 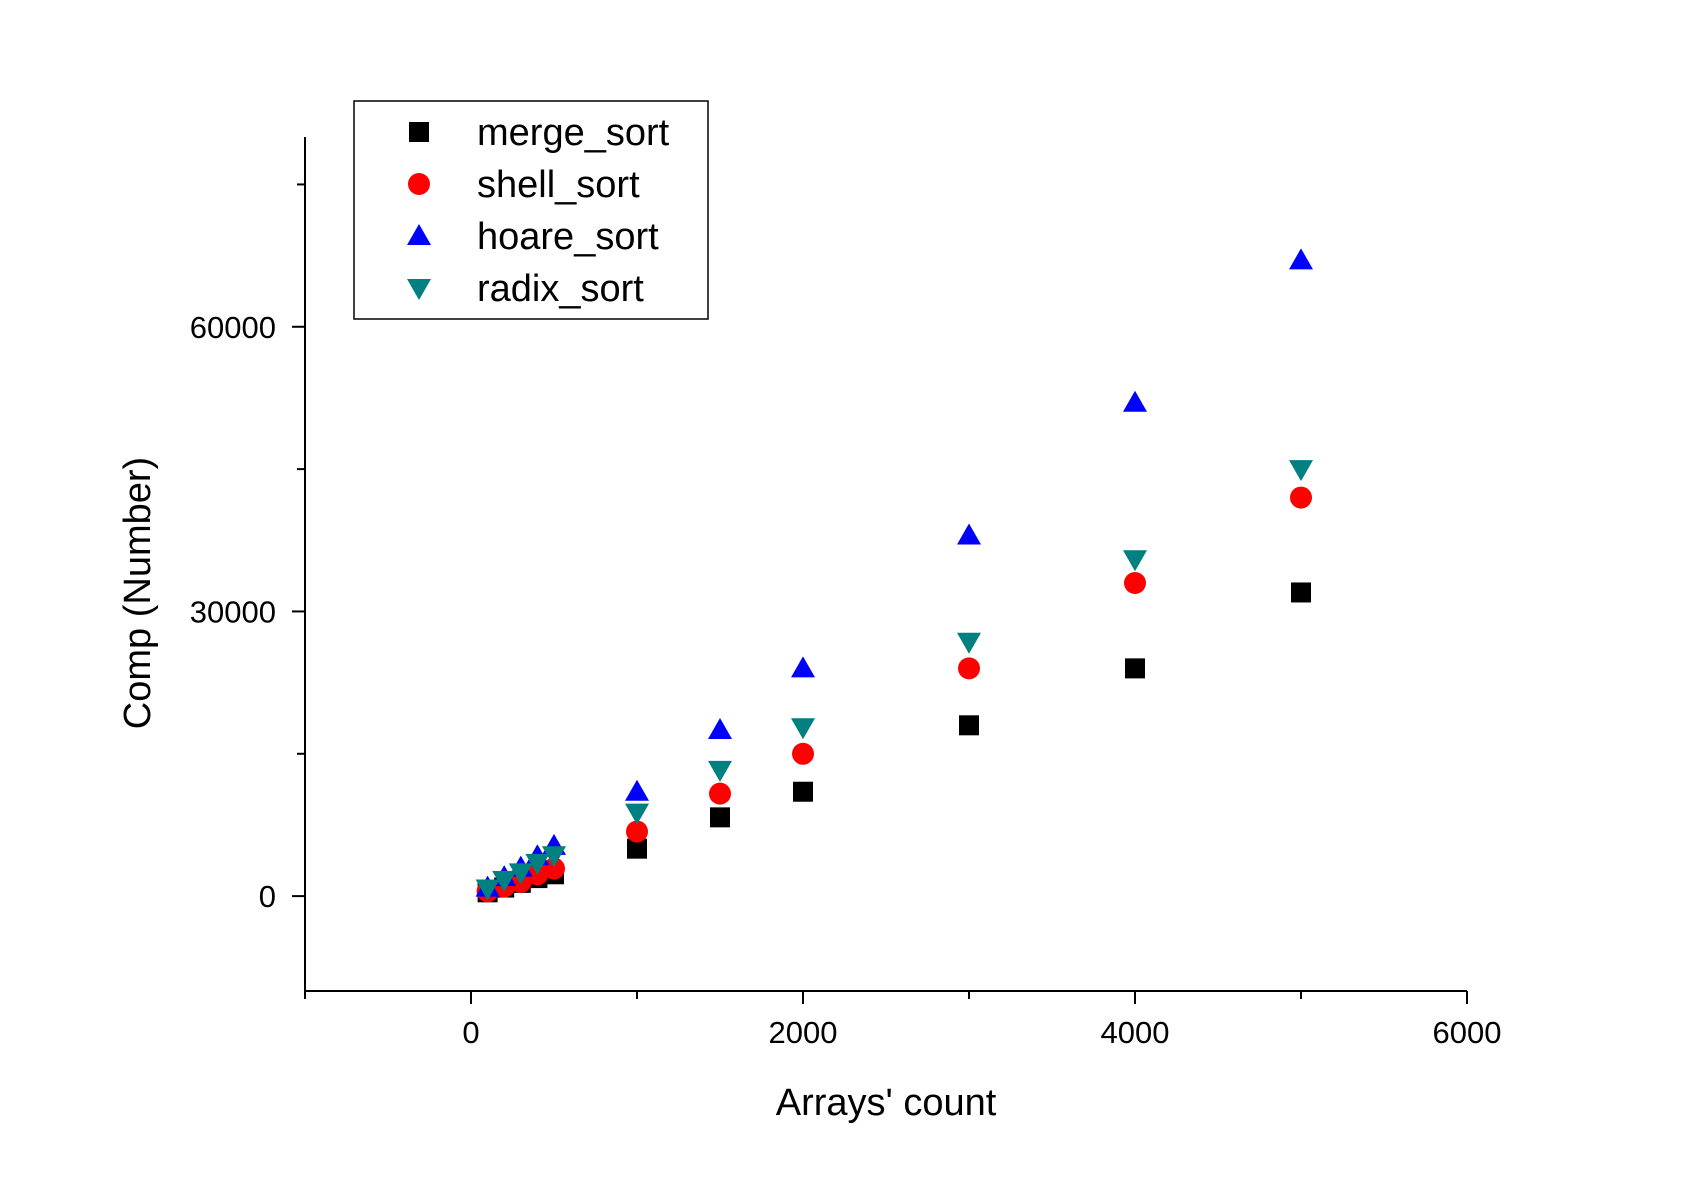 I want to click on legend-label: merge_sort, so click(x=573, y=133).